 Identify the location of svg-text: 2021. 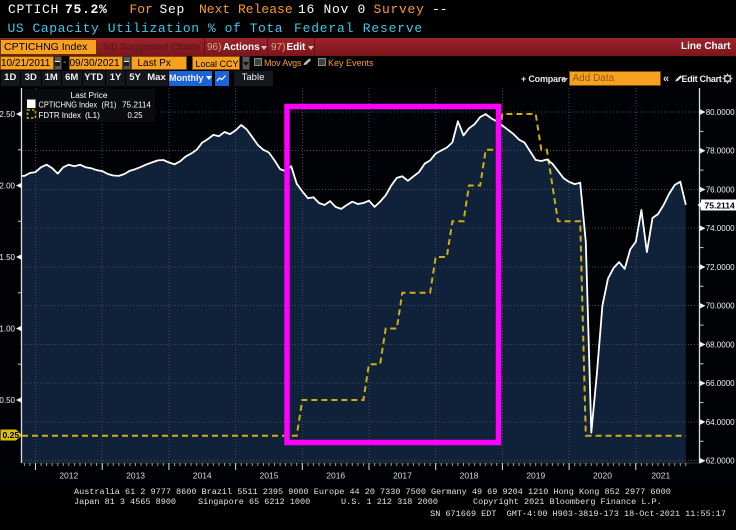
(660, 476).